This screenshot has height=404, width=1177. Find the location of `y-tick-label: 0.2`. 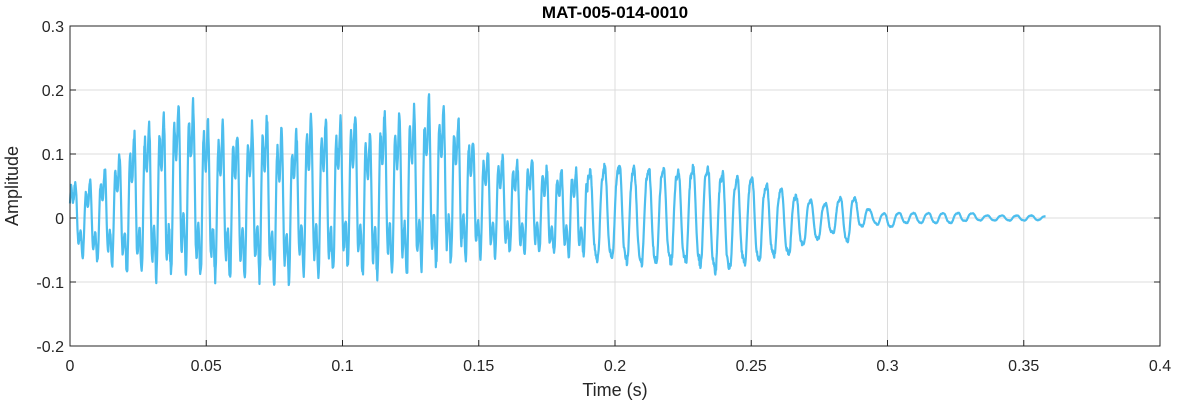

y-tick-label: 0.2 is located at coordinates (53, 91).